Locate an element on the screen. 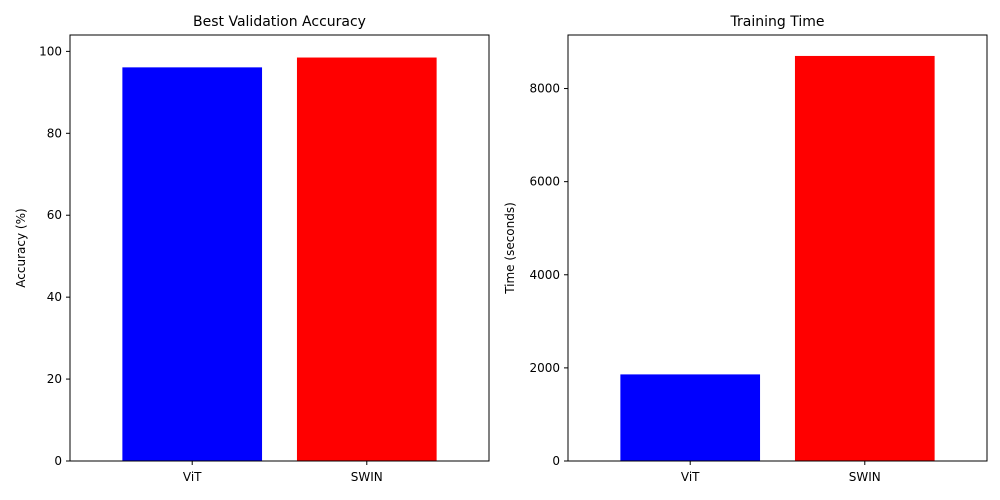 This screenshot has height=500, width=1000. y-tick-label: 6000 is located at coordinates (544, 182).